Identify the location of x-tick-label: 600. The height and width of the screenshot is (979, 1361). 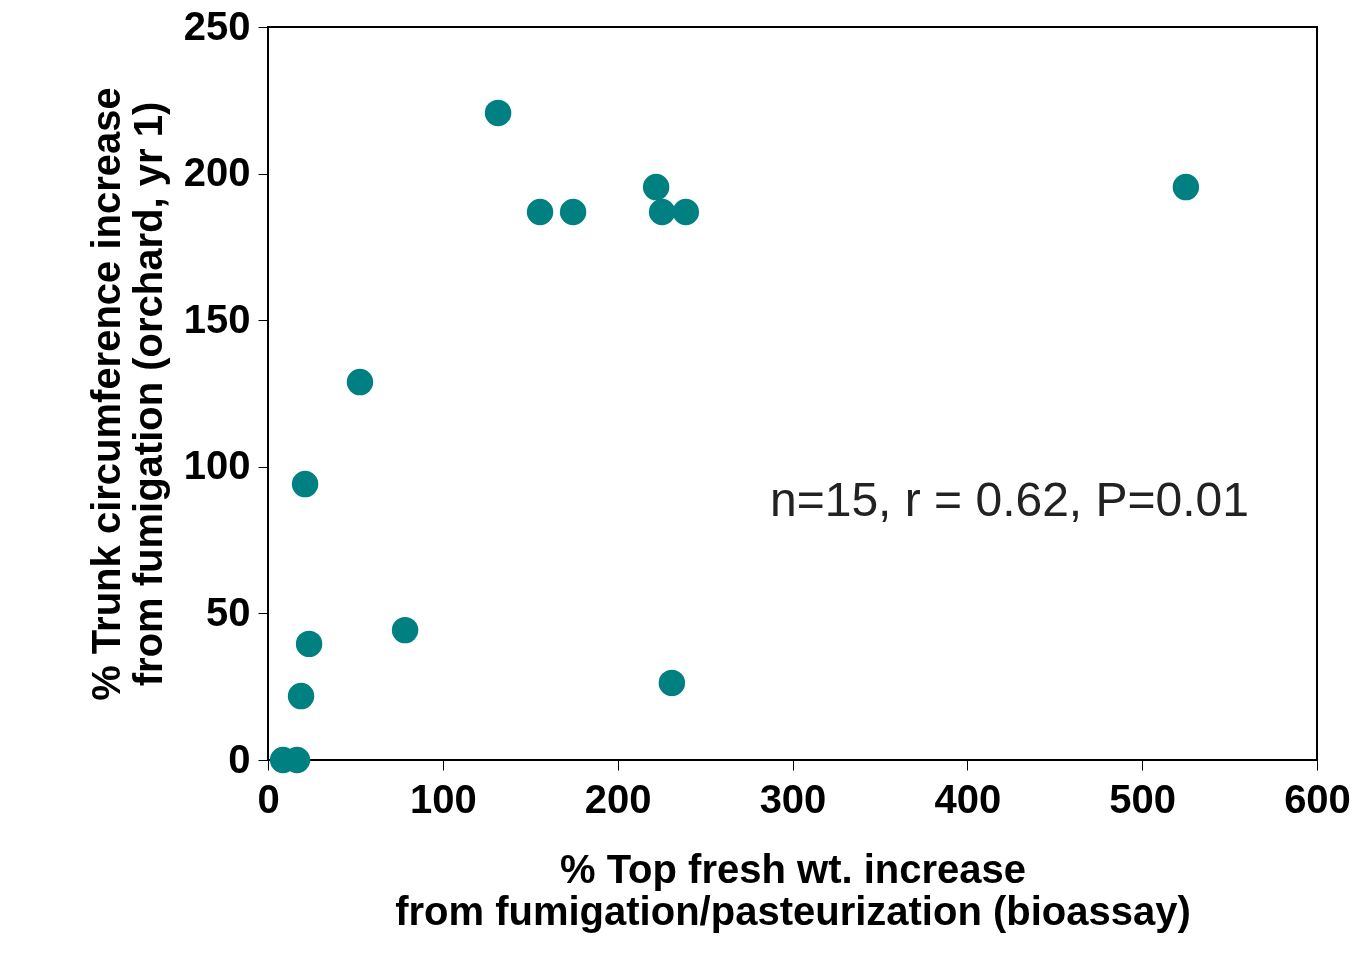
(1317, 798).